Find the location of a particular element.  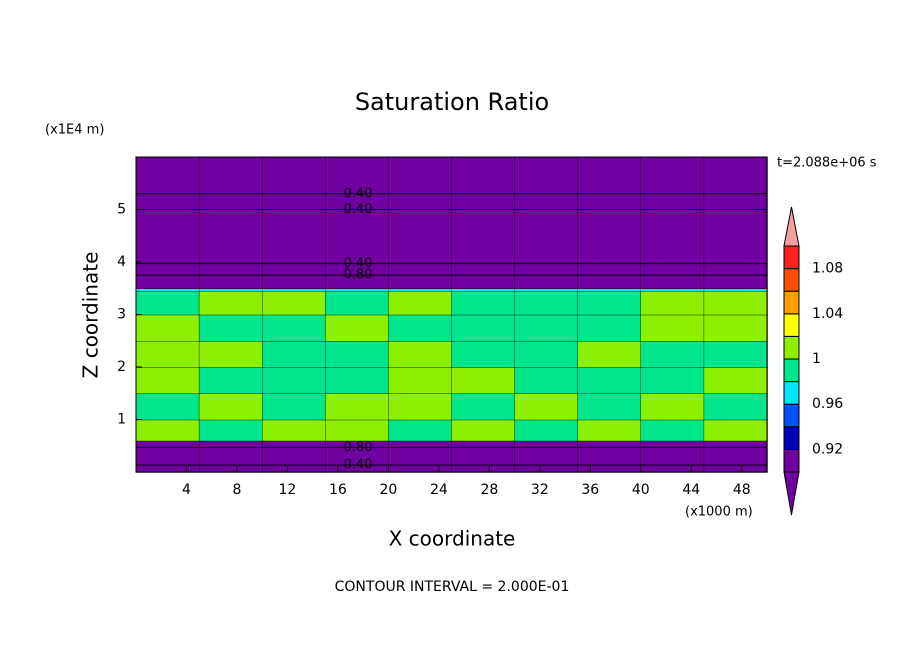

x-tick-label: 4 is located at coordinates (186, 490).